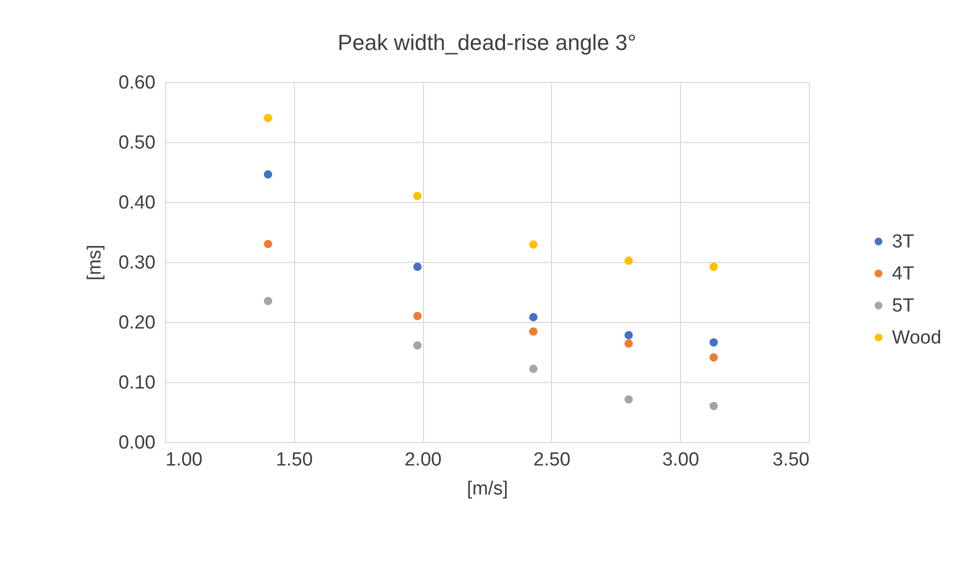  I want to click on x-axis-title: [m/s], so click(487, 489).